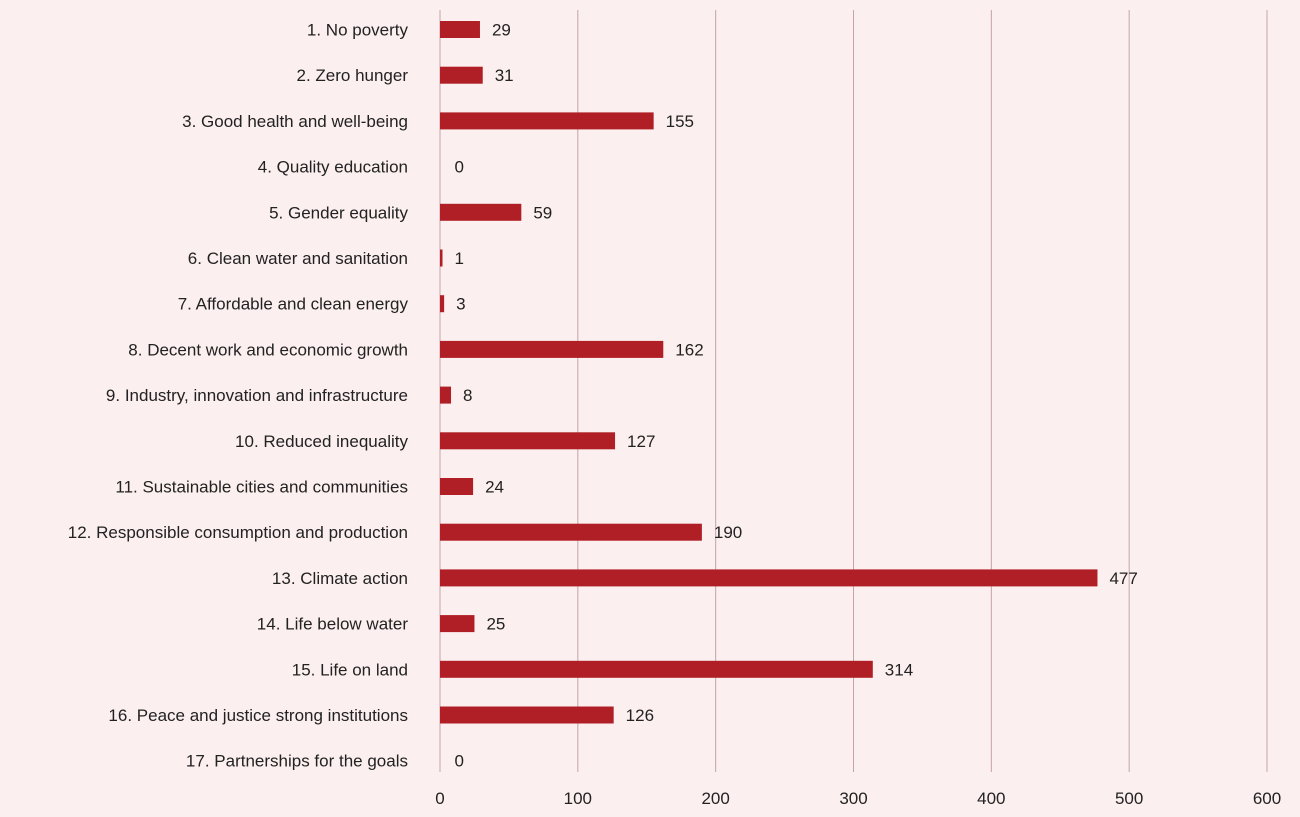  What do you see at coordinates (358, 30) in the screenshot?
I see `category-label: 1. No poverty` at bounding box center [358, 30].